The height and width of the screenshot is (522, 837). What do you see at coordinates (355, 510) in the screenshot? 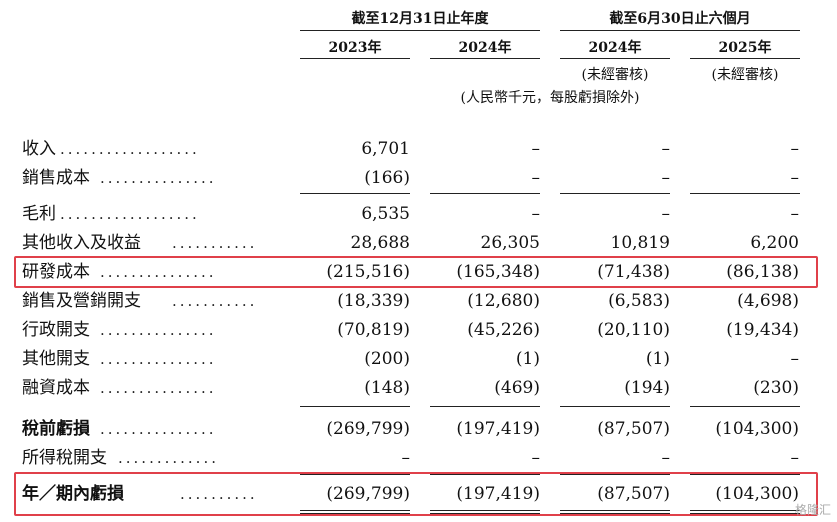
I see `final-rule-a-2023` at bounding box center [355, 510].